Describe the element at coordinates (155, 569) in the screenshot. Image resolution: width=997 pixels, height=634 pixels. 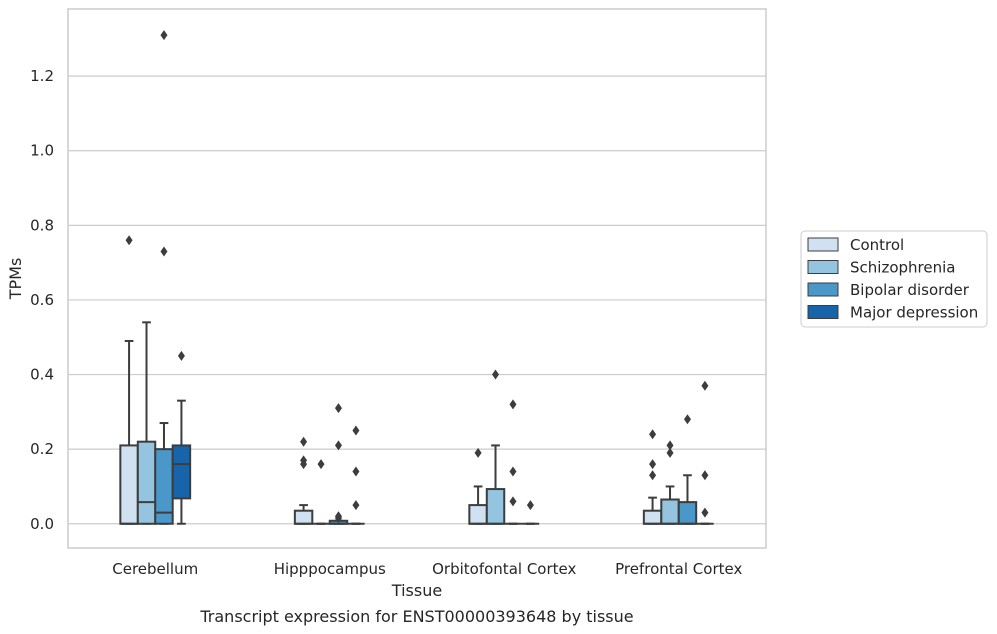
I see `x-tick-label: Cerebellum` at that location.